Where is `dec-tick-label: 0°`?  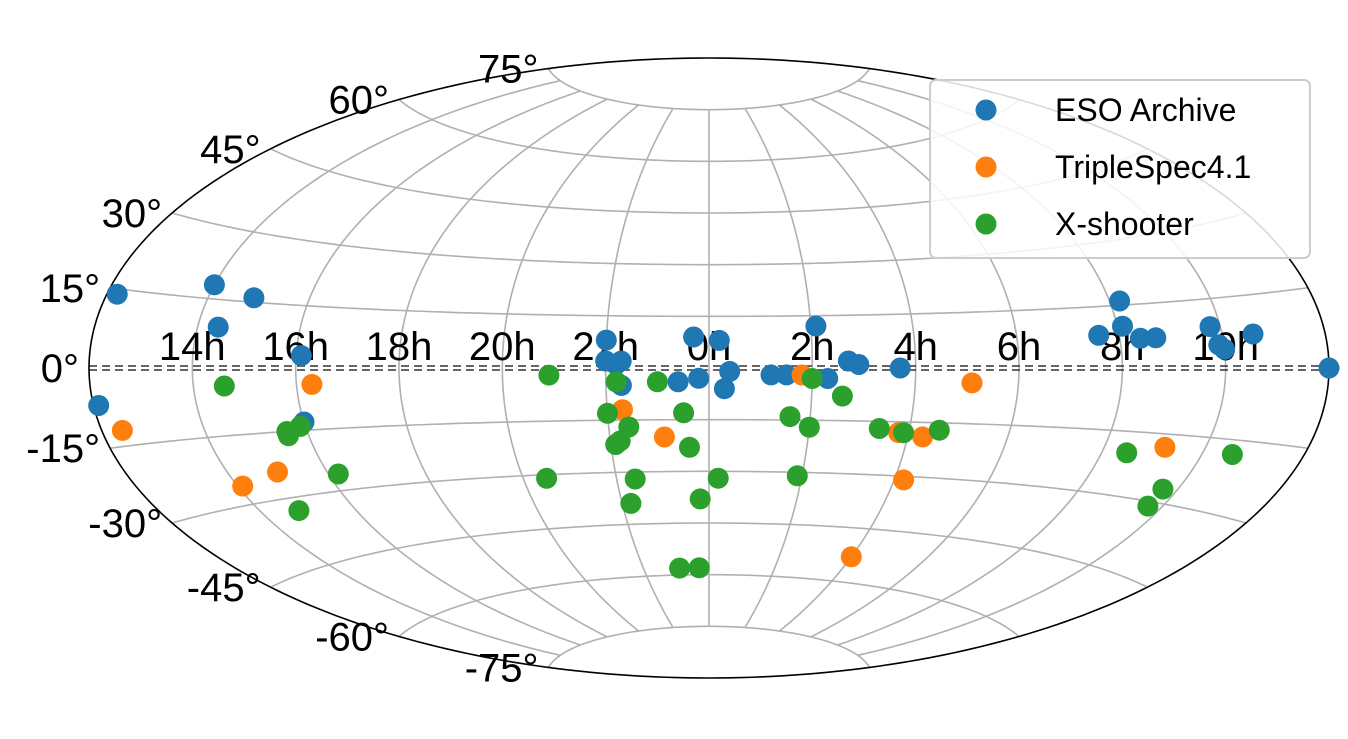
dec-tick-label: 0° is located at coordinates (60, 369).